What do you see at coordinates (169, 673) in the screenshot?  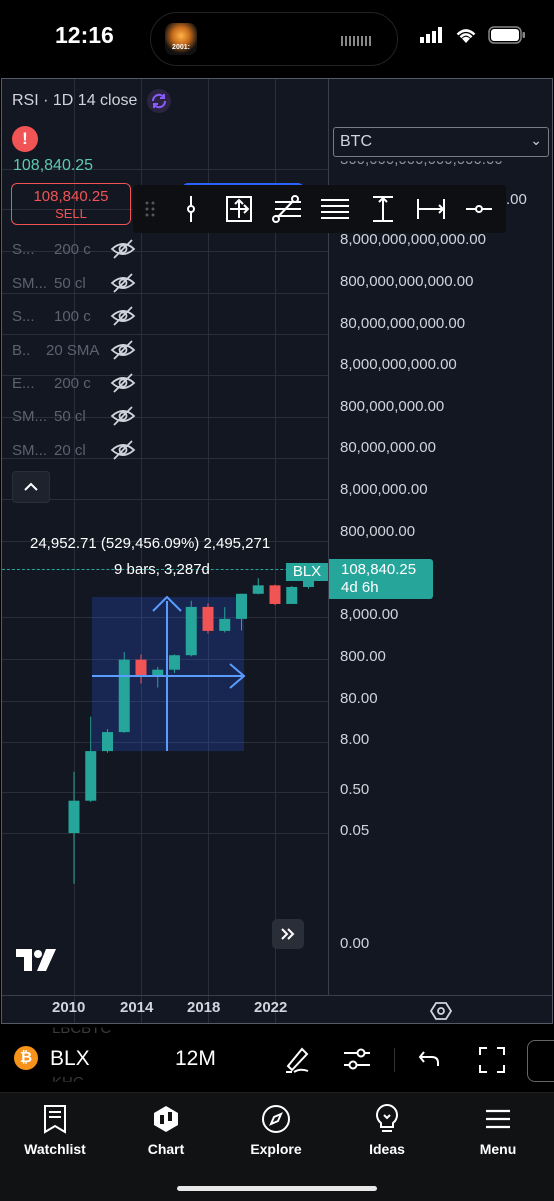 I see `measure-arrows` at bounding box center [169, 673].